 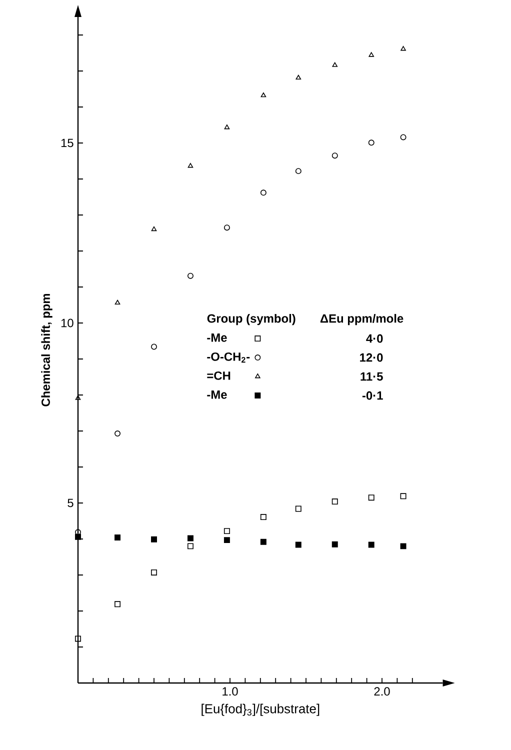 I want to click on legend-label: =CH, so click(x=218, y=375).